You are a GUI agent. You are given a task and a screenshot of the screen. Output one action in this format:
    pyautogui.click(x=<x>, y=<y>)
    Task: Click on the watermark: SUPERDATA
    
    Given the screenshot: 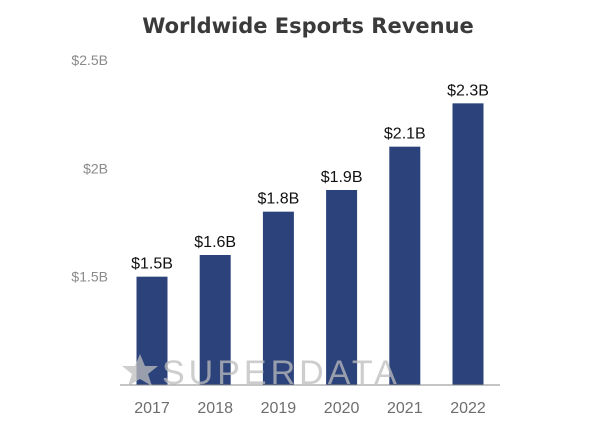 What is the action you would take?
    pyautogui.click(x=261, y=373)
    